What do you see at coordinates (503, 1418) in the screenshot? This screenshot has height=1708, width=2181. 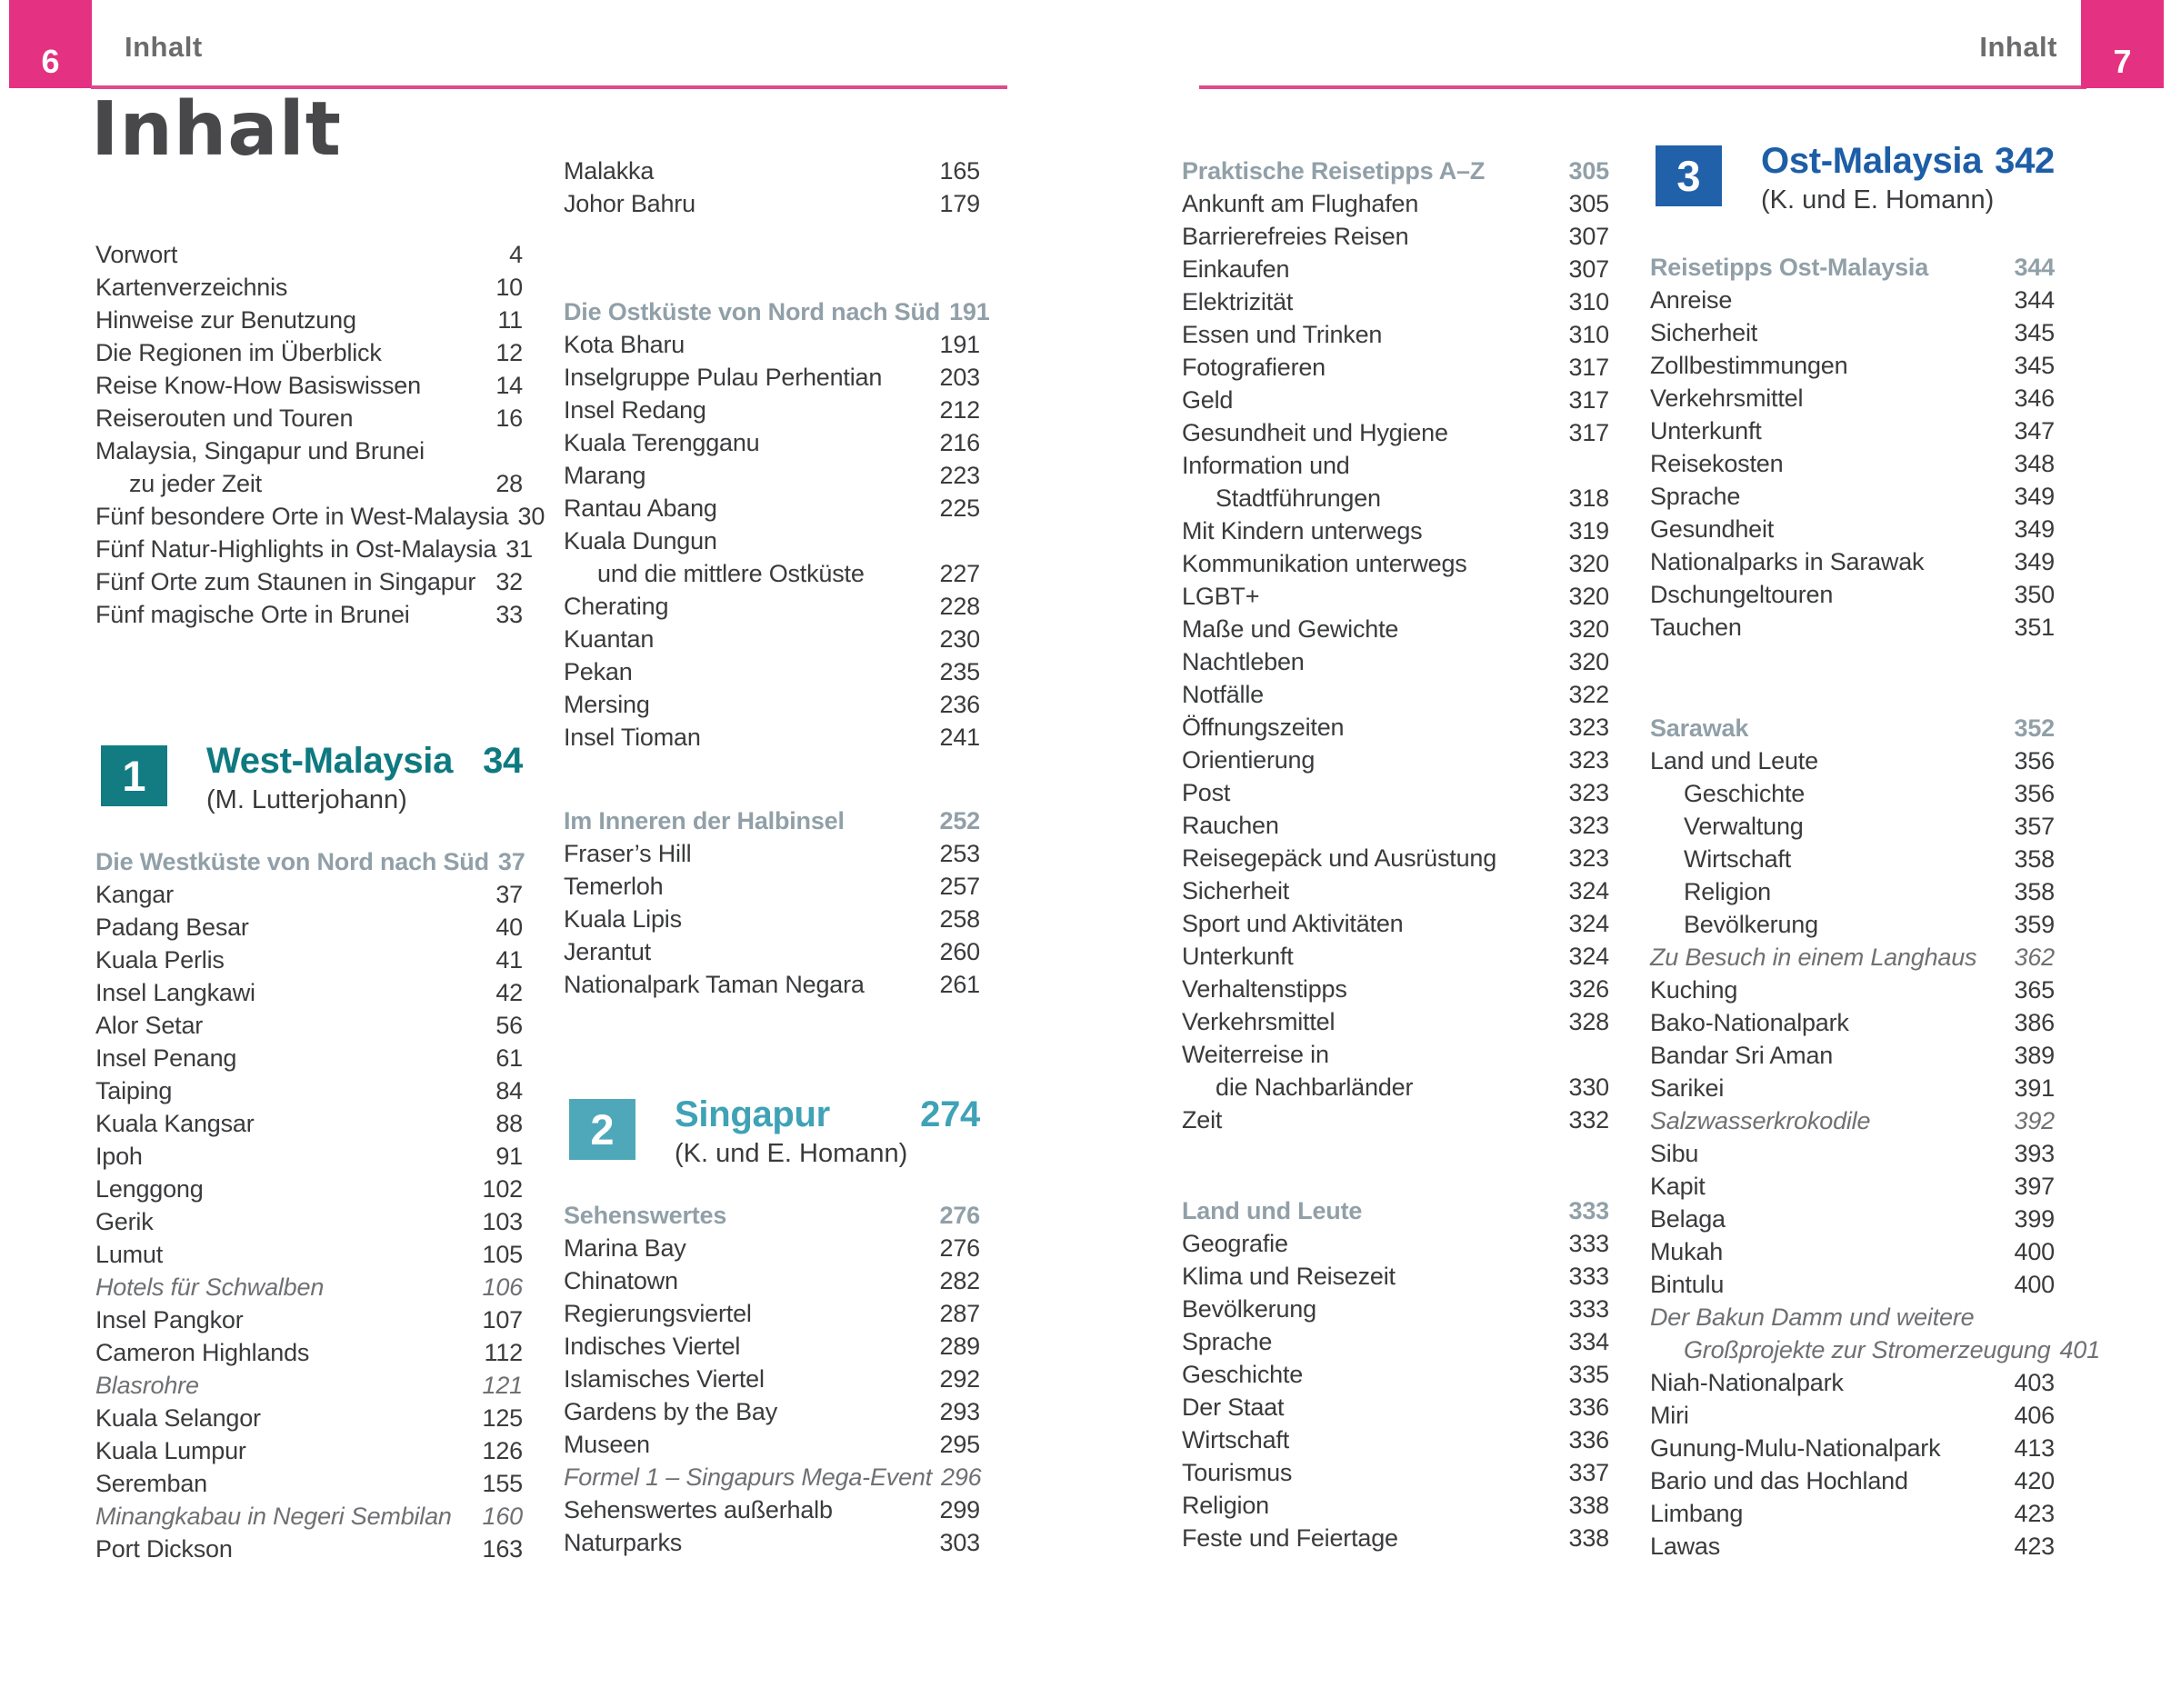 I see `toc-entry-page: 125` at bounding box center [503, 1418].